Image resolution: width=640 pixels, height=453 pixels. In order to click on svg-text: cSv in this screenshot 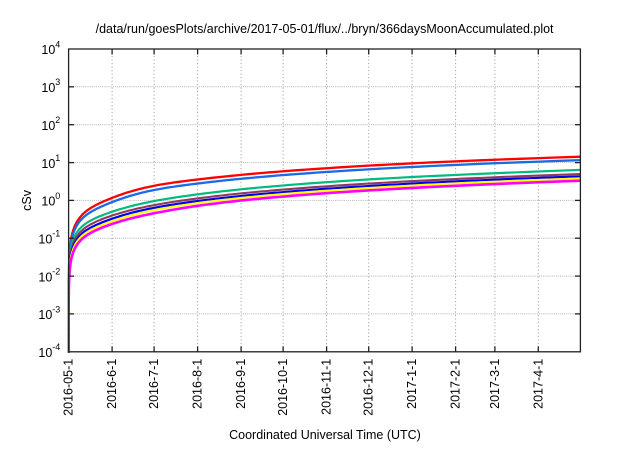, I will do `click(27, 200)`.